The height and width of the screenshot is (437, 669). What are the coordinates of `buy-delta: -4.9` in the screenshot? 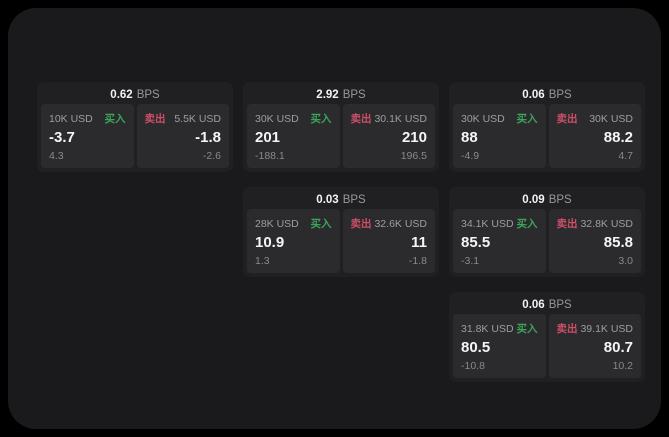 It's located at (470, 156).